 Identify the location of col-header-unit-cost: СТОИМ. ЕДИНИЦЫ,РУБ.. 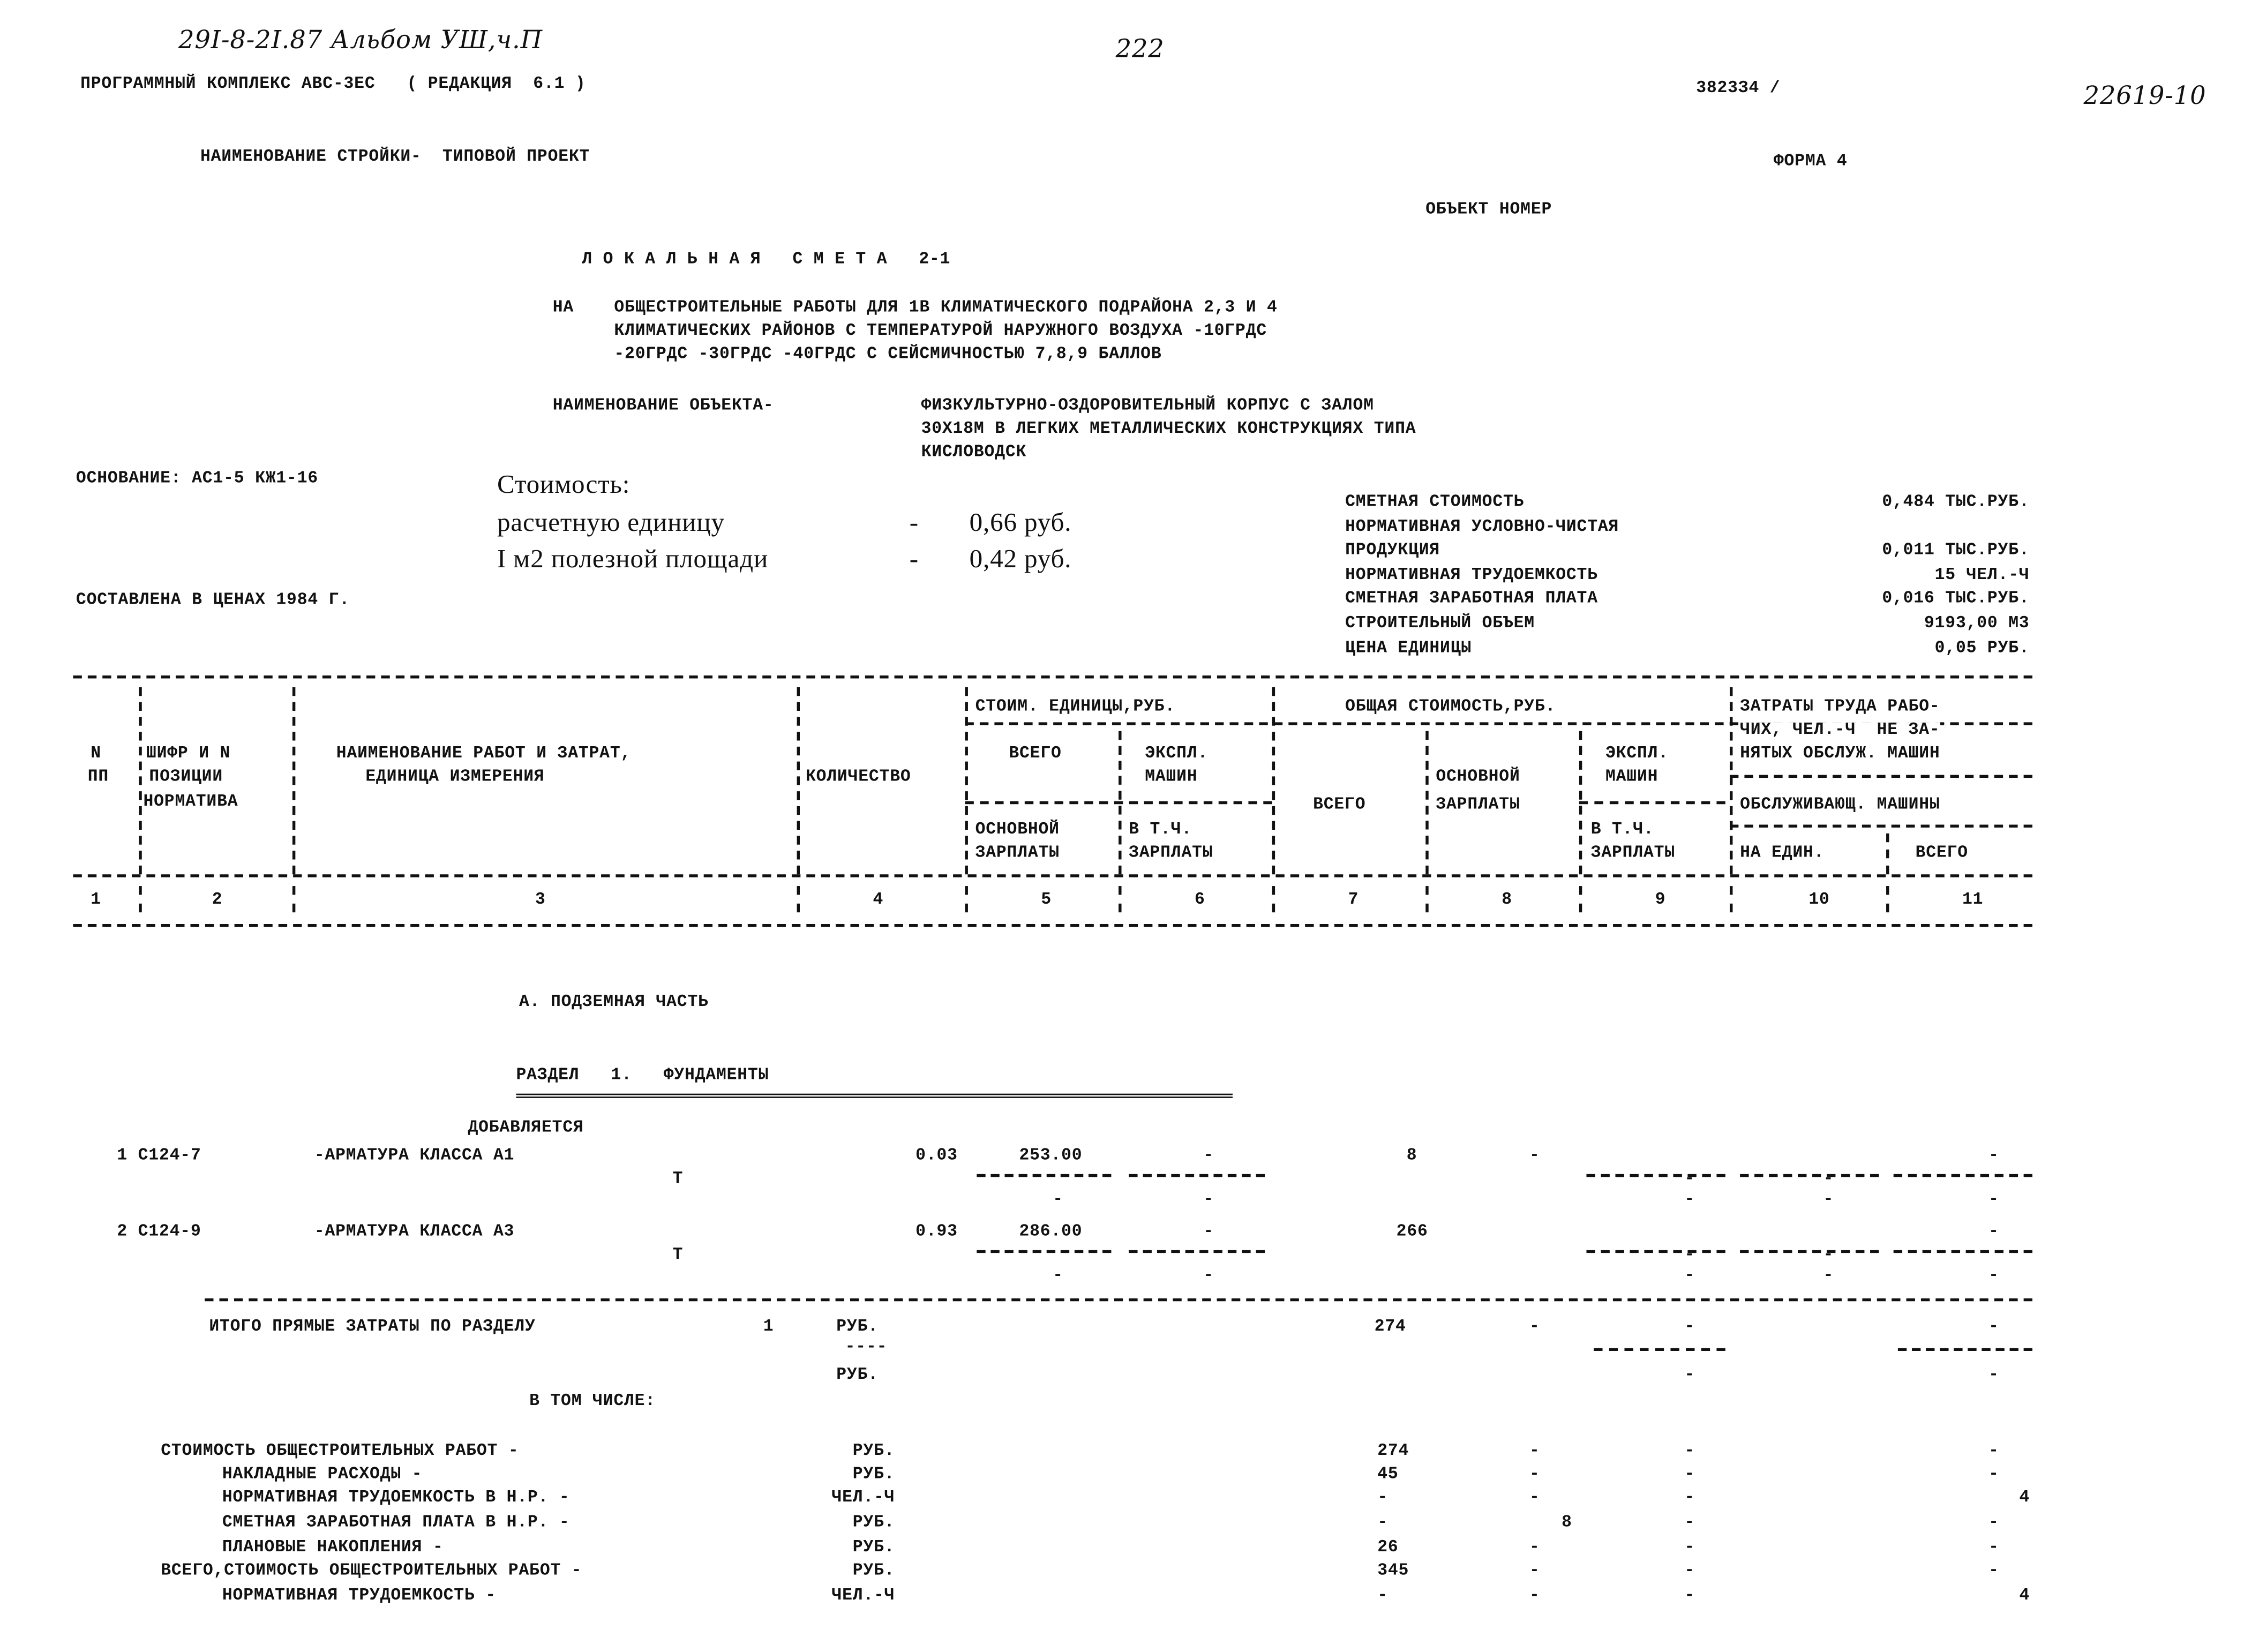
(1075, 707).